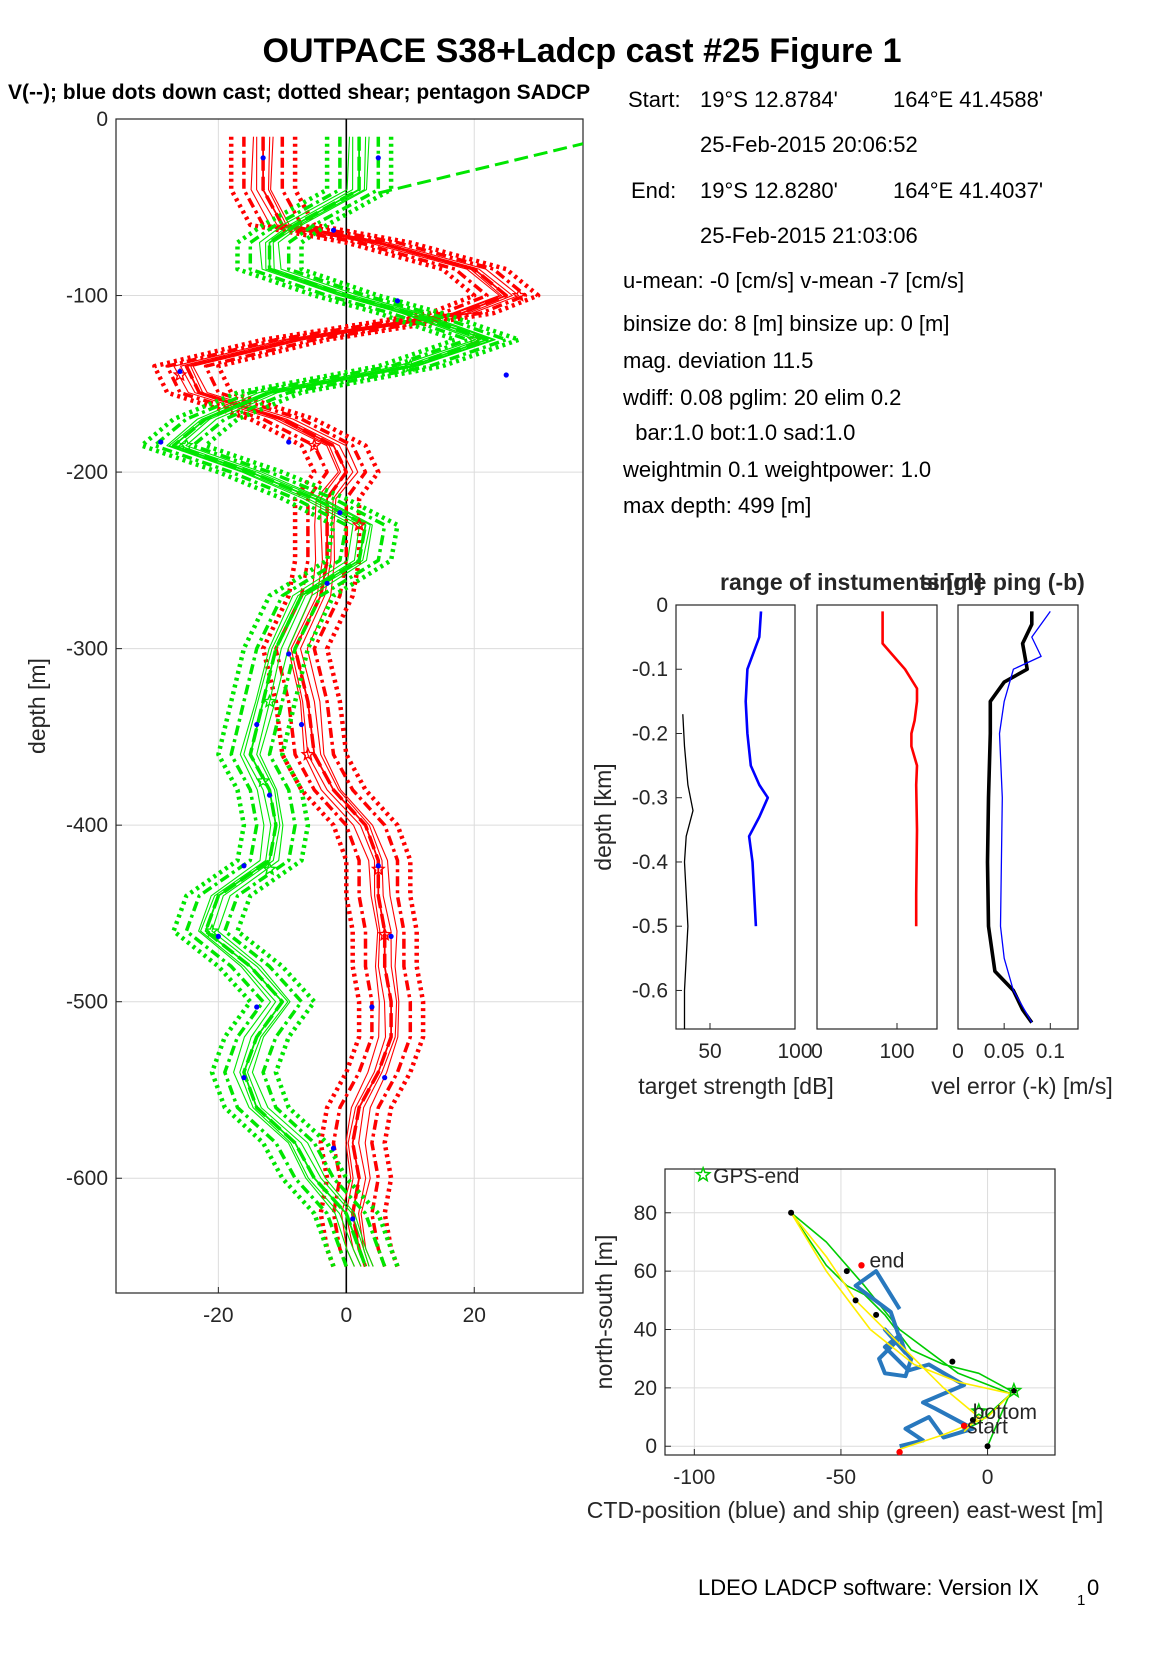 This screenshot has width=1165, height=1679. Describe the element at coordinates (817, 1051) in the screenshot. I see `instrument-range-xtick-label: 0` at that location.